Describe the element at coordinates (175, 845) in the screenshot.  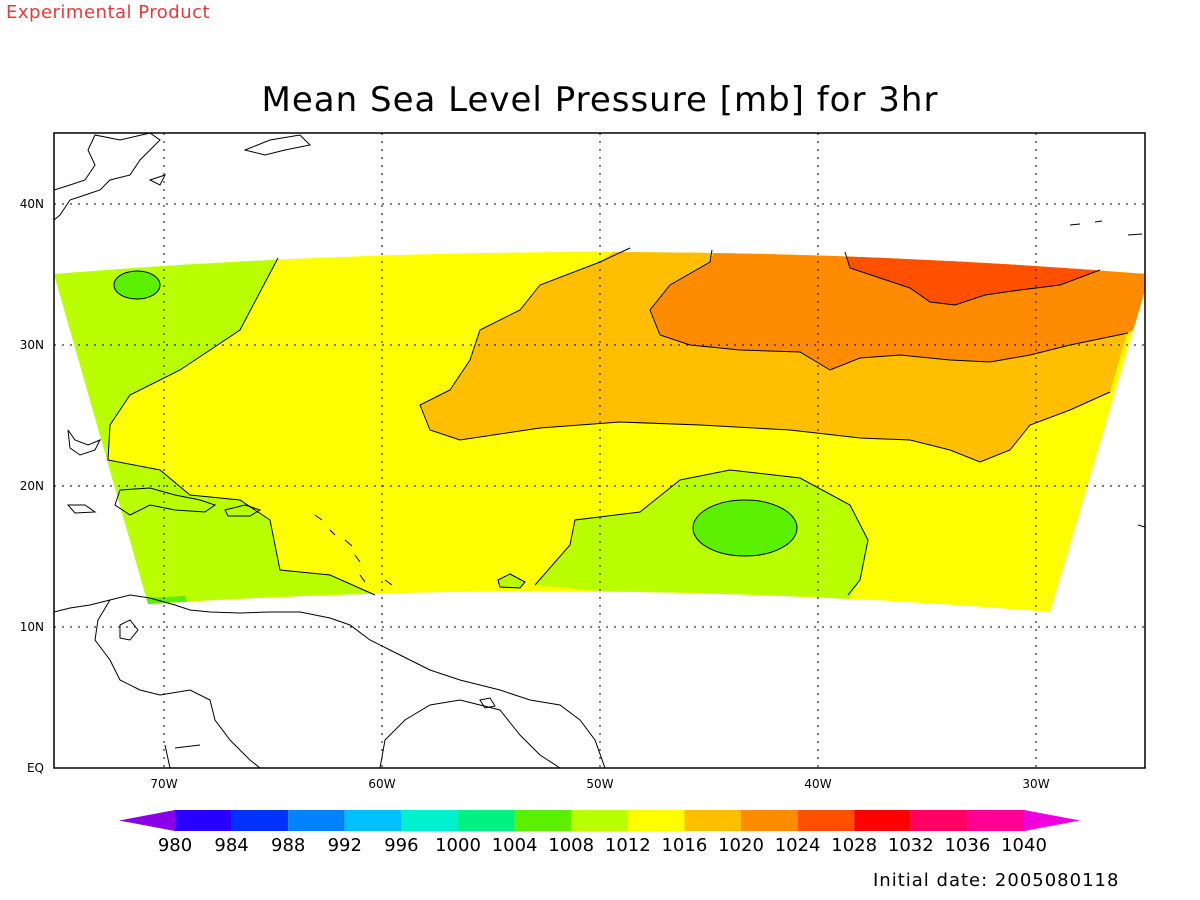
I see `colorbar-level-label: 980` at that location.